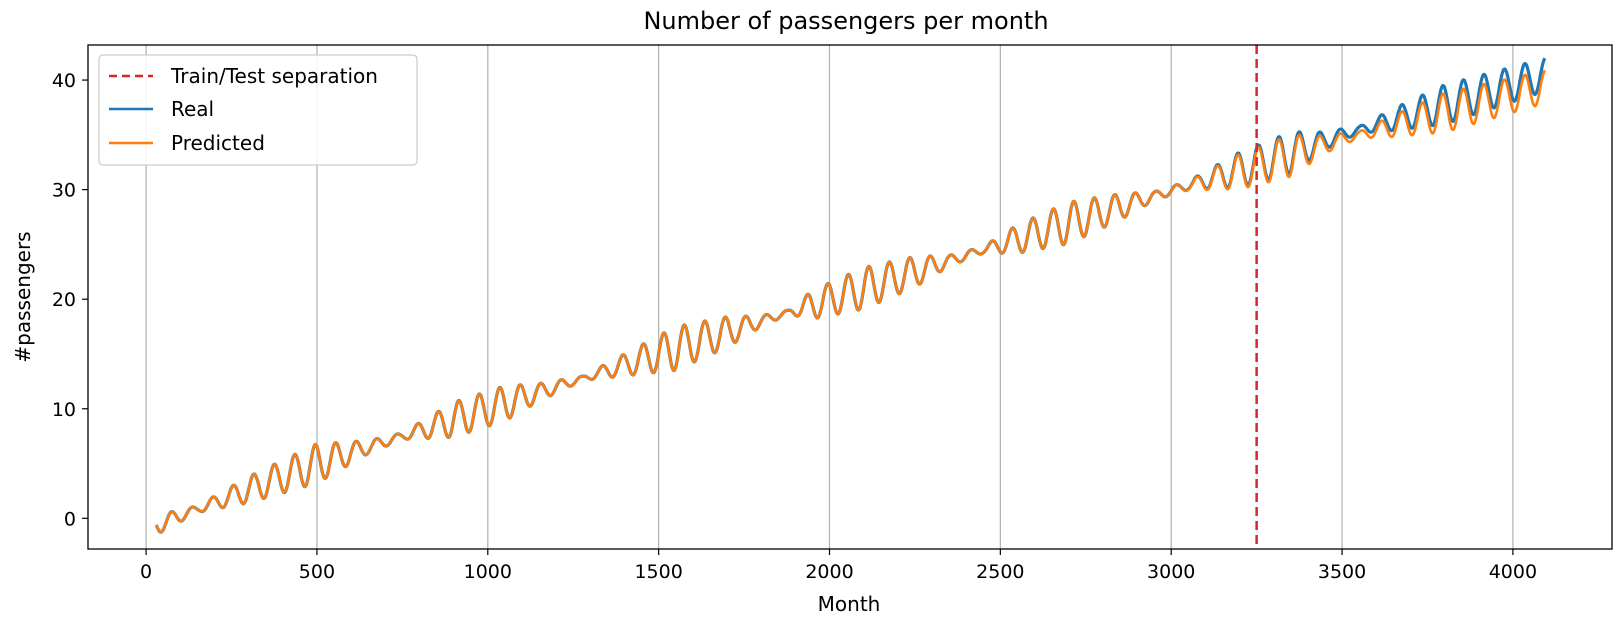 The width and height of the screenshot is (1616, 618). What do you see at coordinates (849, 604) in the screenshot?
I see `x-axis-label: Month` at bounding box center [849, 604].